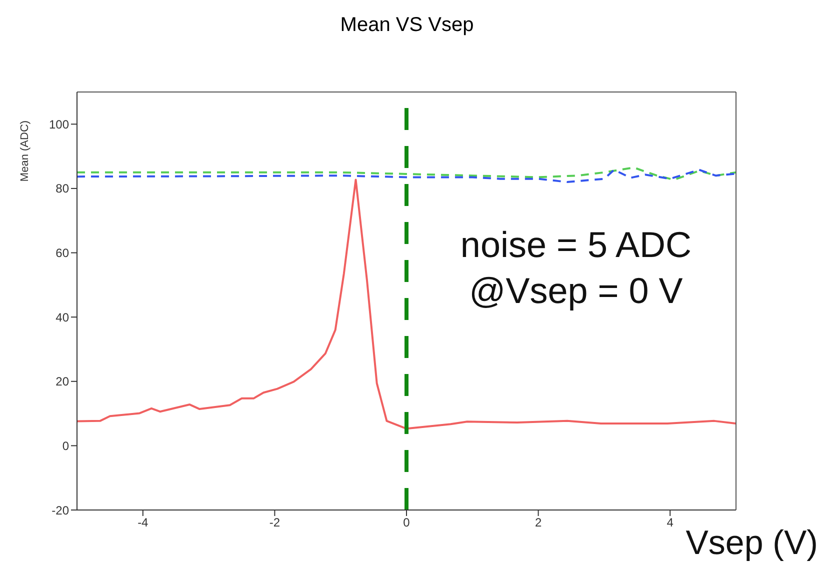 The height and width of the screenshot is (571, 824). I want to click on y-tick-label: 80, so click(63, 189).